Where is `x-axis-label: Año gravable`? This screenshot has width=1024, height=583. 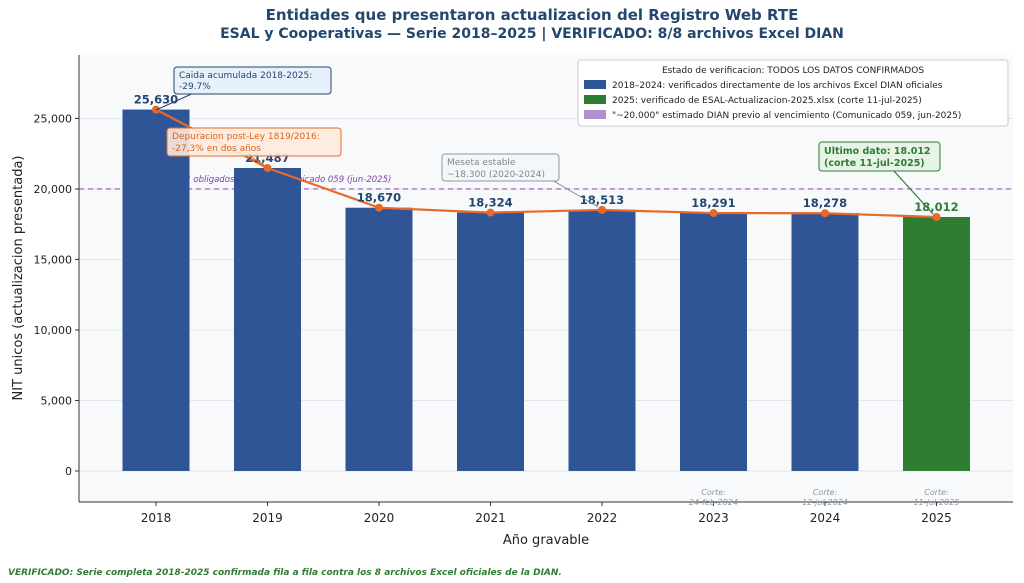 x-axis-label: Año gravable is located at coordinates (546, 540).